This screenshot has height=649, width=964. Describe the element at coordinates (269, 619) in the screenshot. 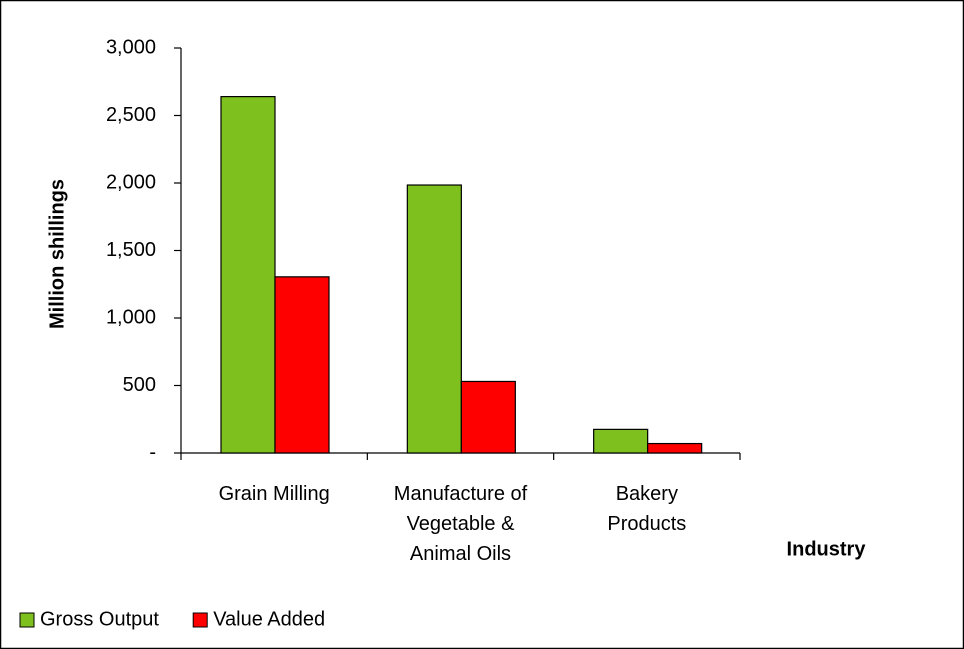

I see `legend-label: Value Added` at that location.